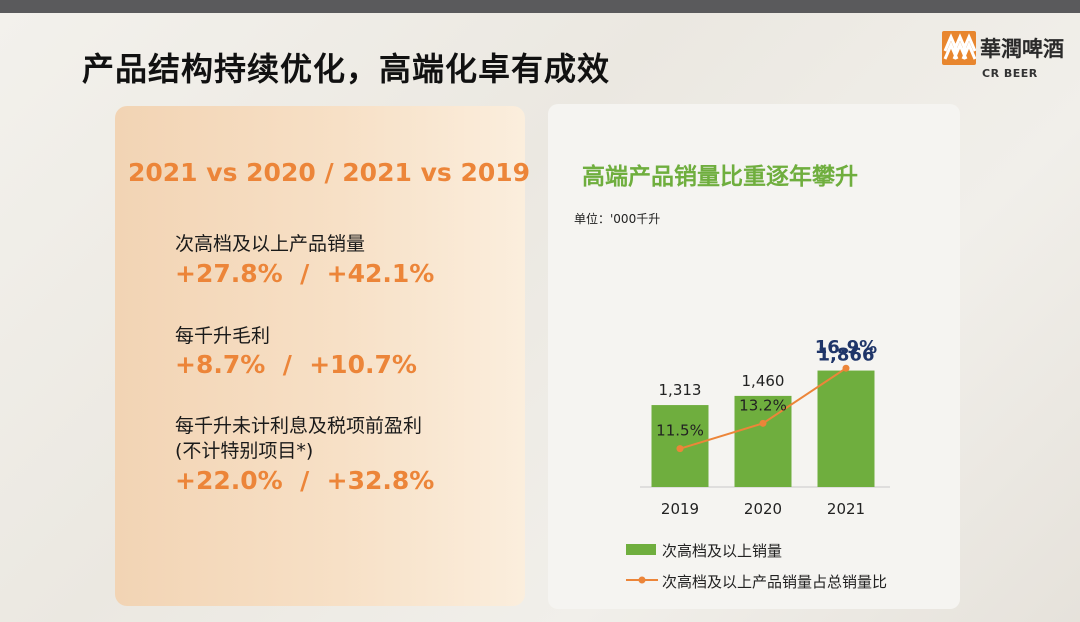 Image resolution: width=1080 pixels, height=622 pixels. Describe the element at coordinates (329, 172) in the screenshot. I see `comparison-heading: 2021 vs 2020 / 2021 vs 2019` at that location.